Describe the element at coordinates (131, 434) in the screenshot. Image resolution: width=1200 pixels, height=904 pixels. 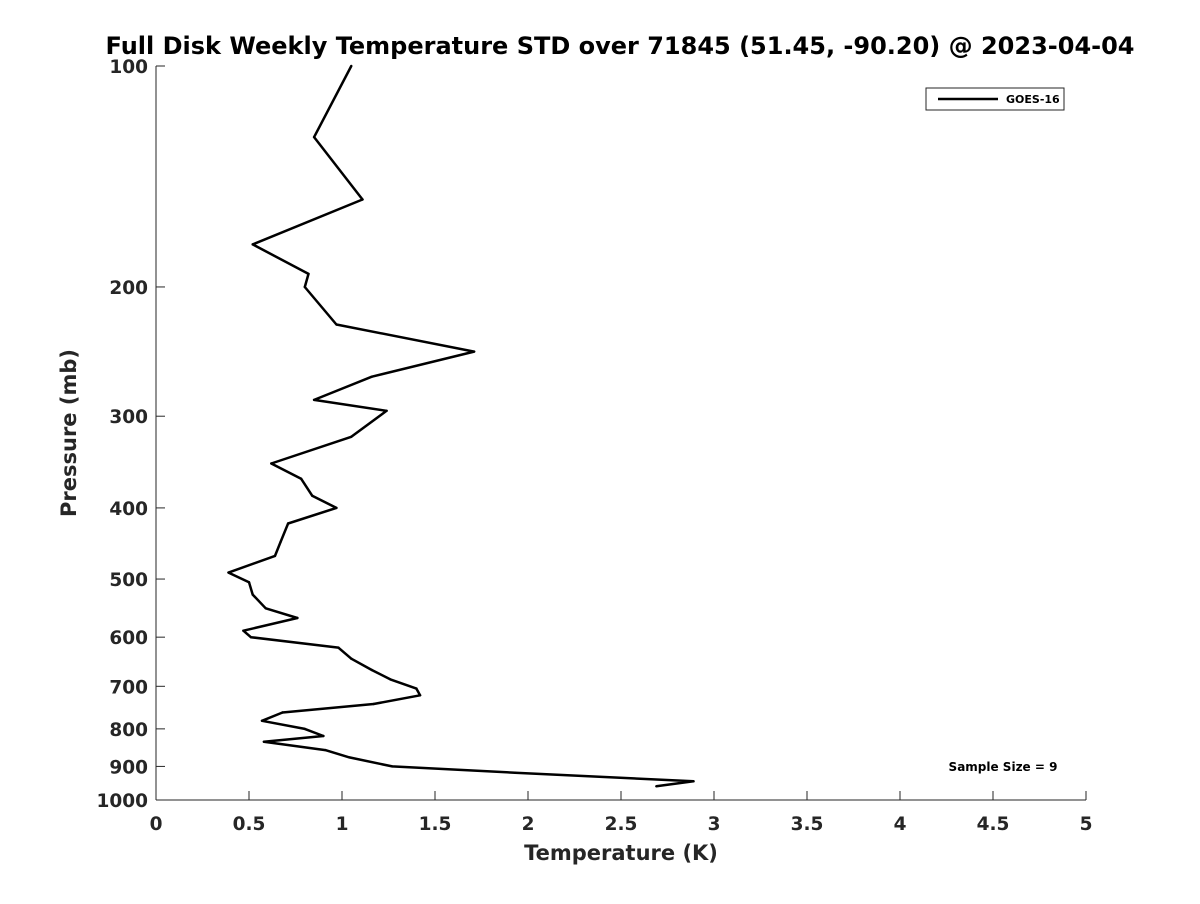
I see `y-axis-ticks: 100 200 300 400 500 600 700 800 900 1000` at that location.